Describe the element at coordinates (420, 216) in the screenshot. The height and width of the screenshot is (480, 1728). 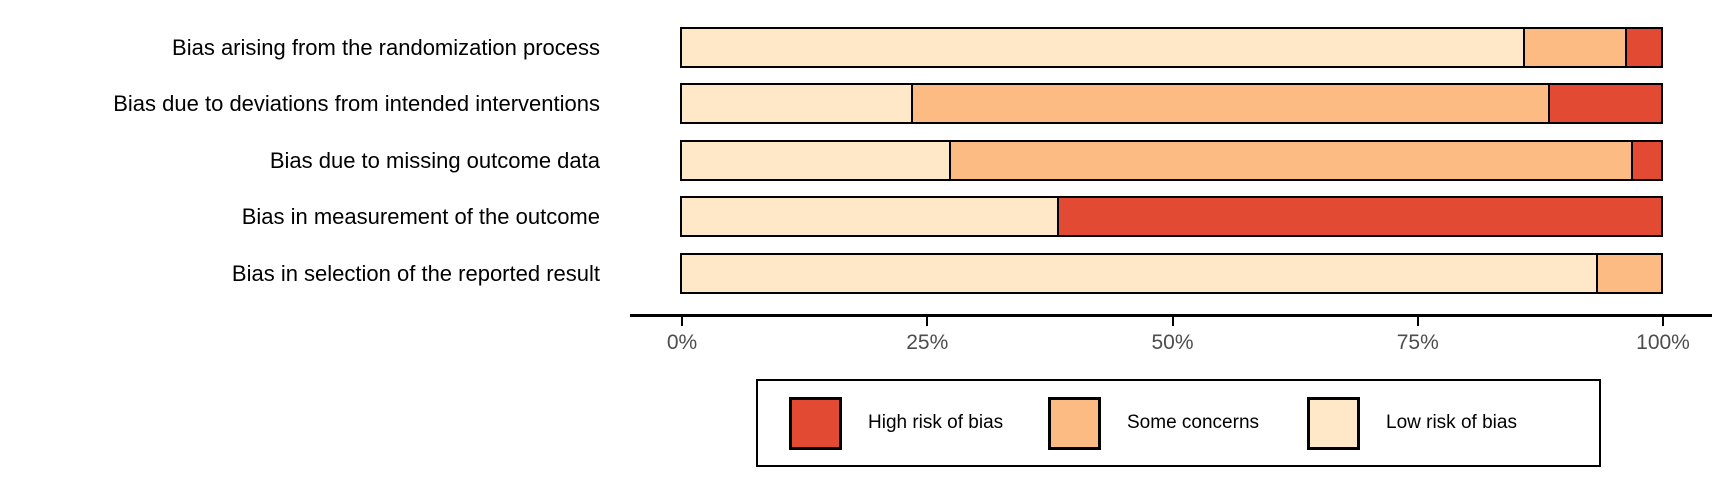
I see `category-label: Bias in measurement of the outcome` at that location.